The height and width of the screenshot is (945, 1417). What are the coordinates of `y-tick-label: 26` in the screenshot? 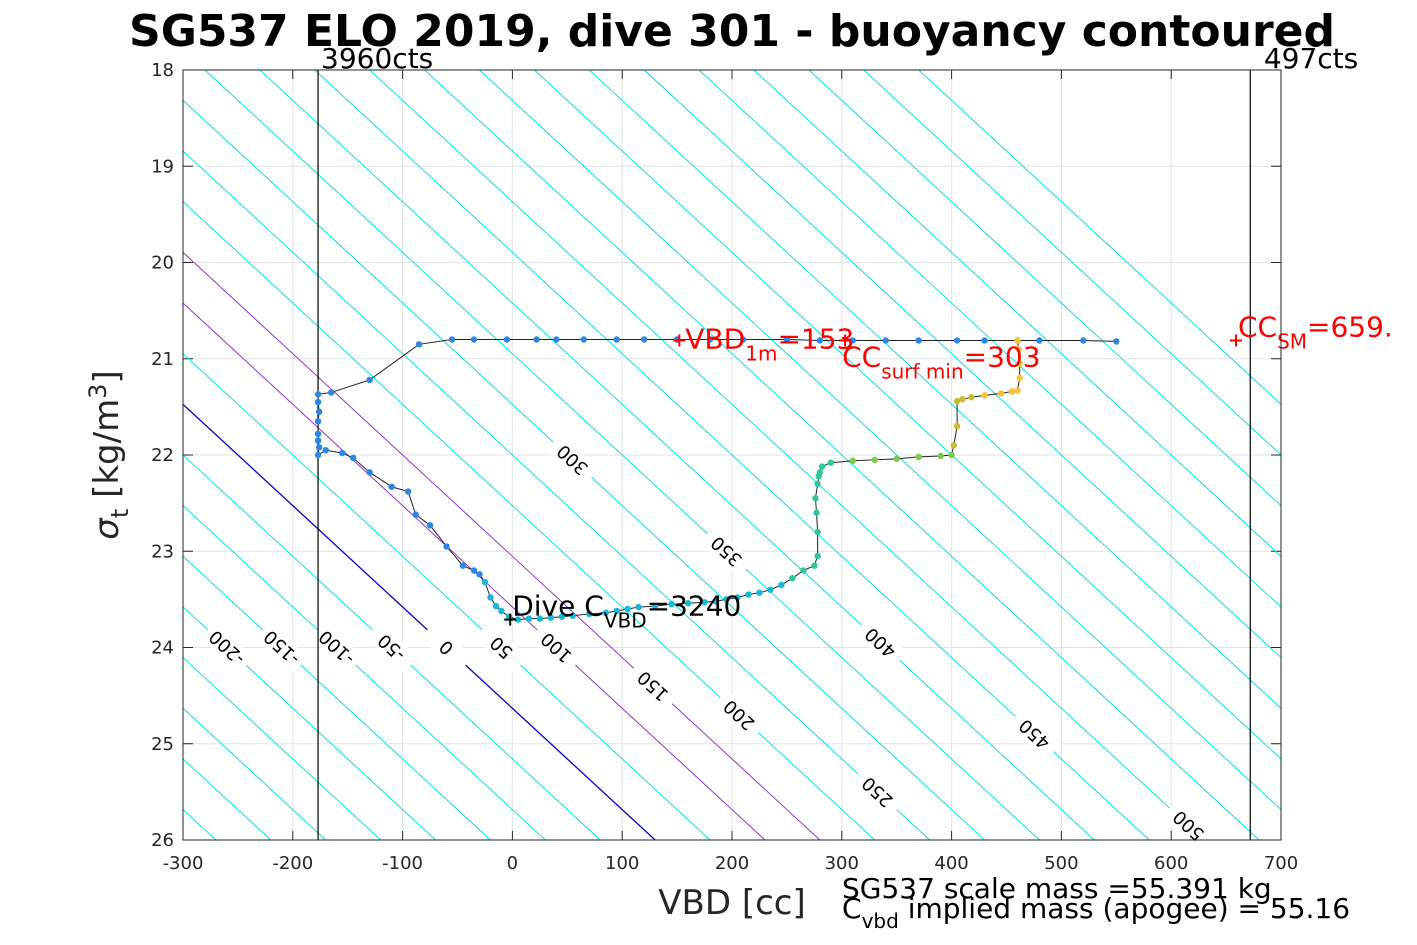 It's located at (162, 840).